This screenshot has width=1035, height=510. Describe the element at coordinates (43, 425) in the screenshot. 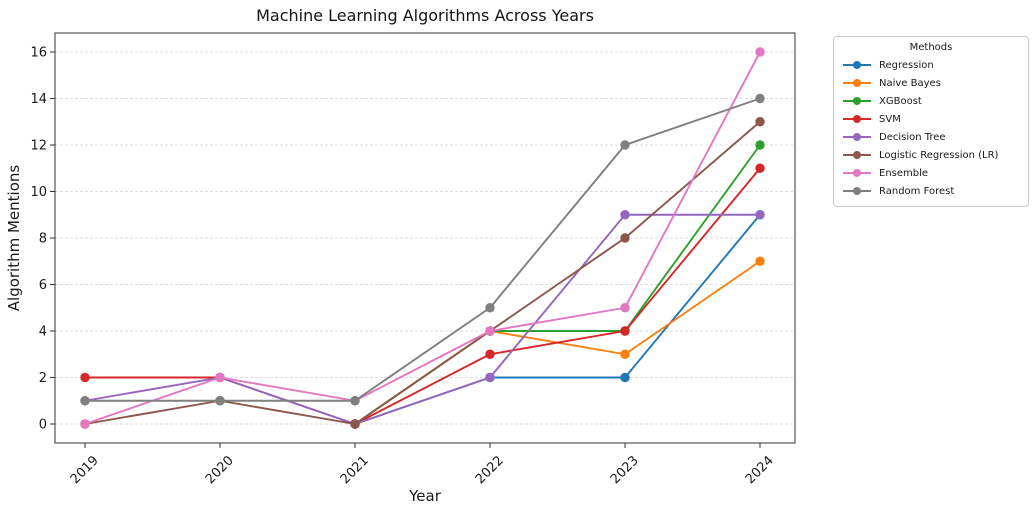

I see `y-tick-label: 0` at that location.